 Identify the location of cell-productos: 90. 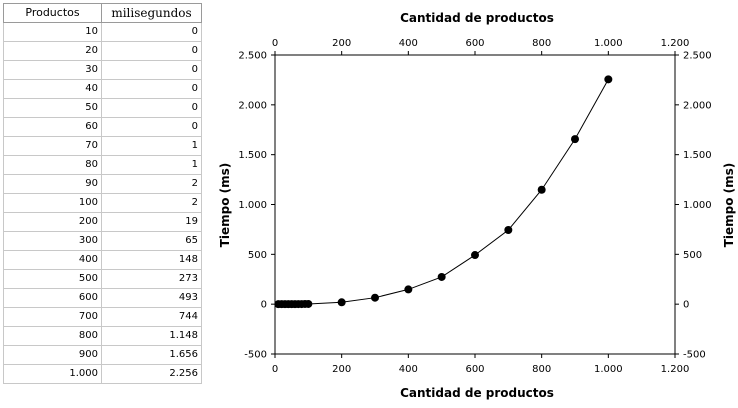
(52, 184).